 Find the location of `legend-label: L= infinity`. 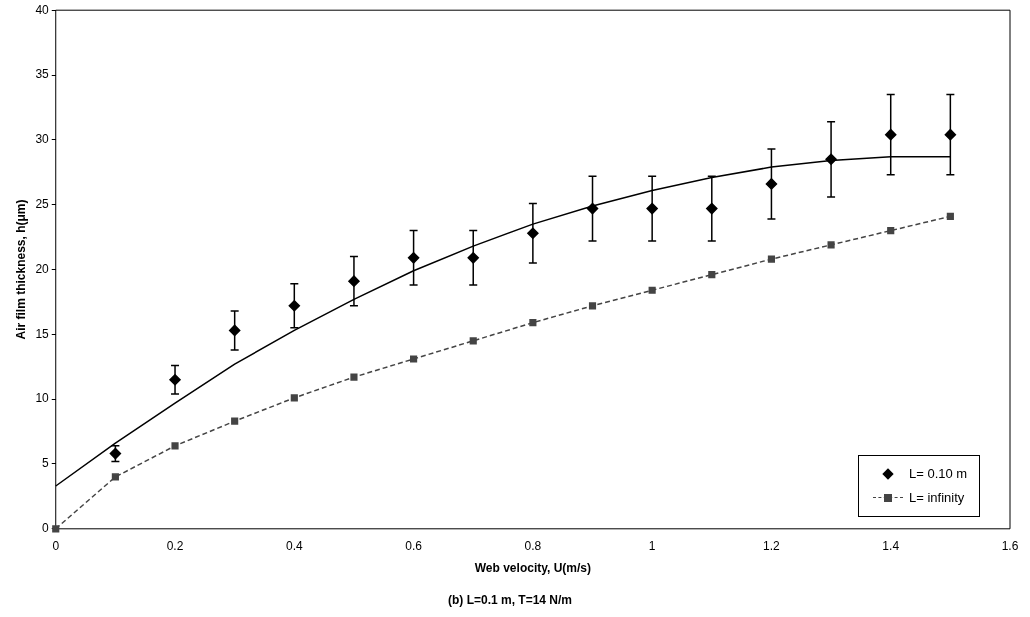

legend-label: L= infinity is located at coordinates (937, 498).